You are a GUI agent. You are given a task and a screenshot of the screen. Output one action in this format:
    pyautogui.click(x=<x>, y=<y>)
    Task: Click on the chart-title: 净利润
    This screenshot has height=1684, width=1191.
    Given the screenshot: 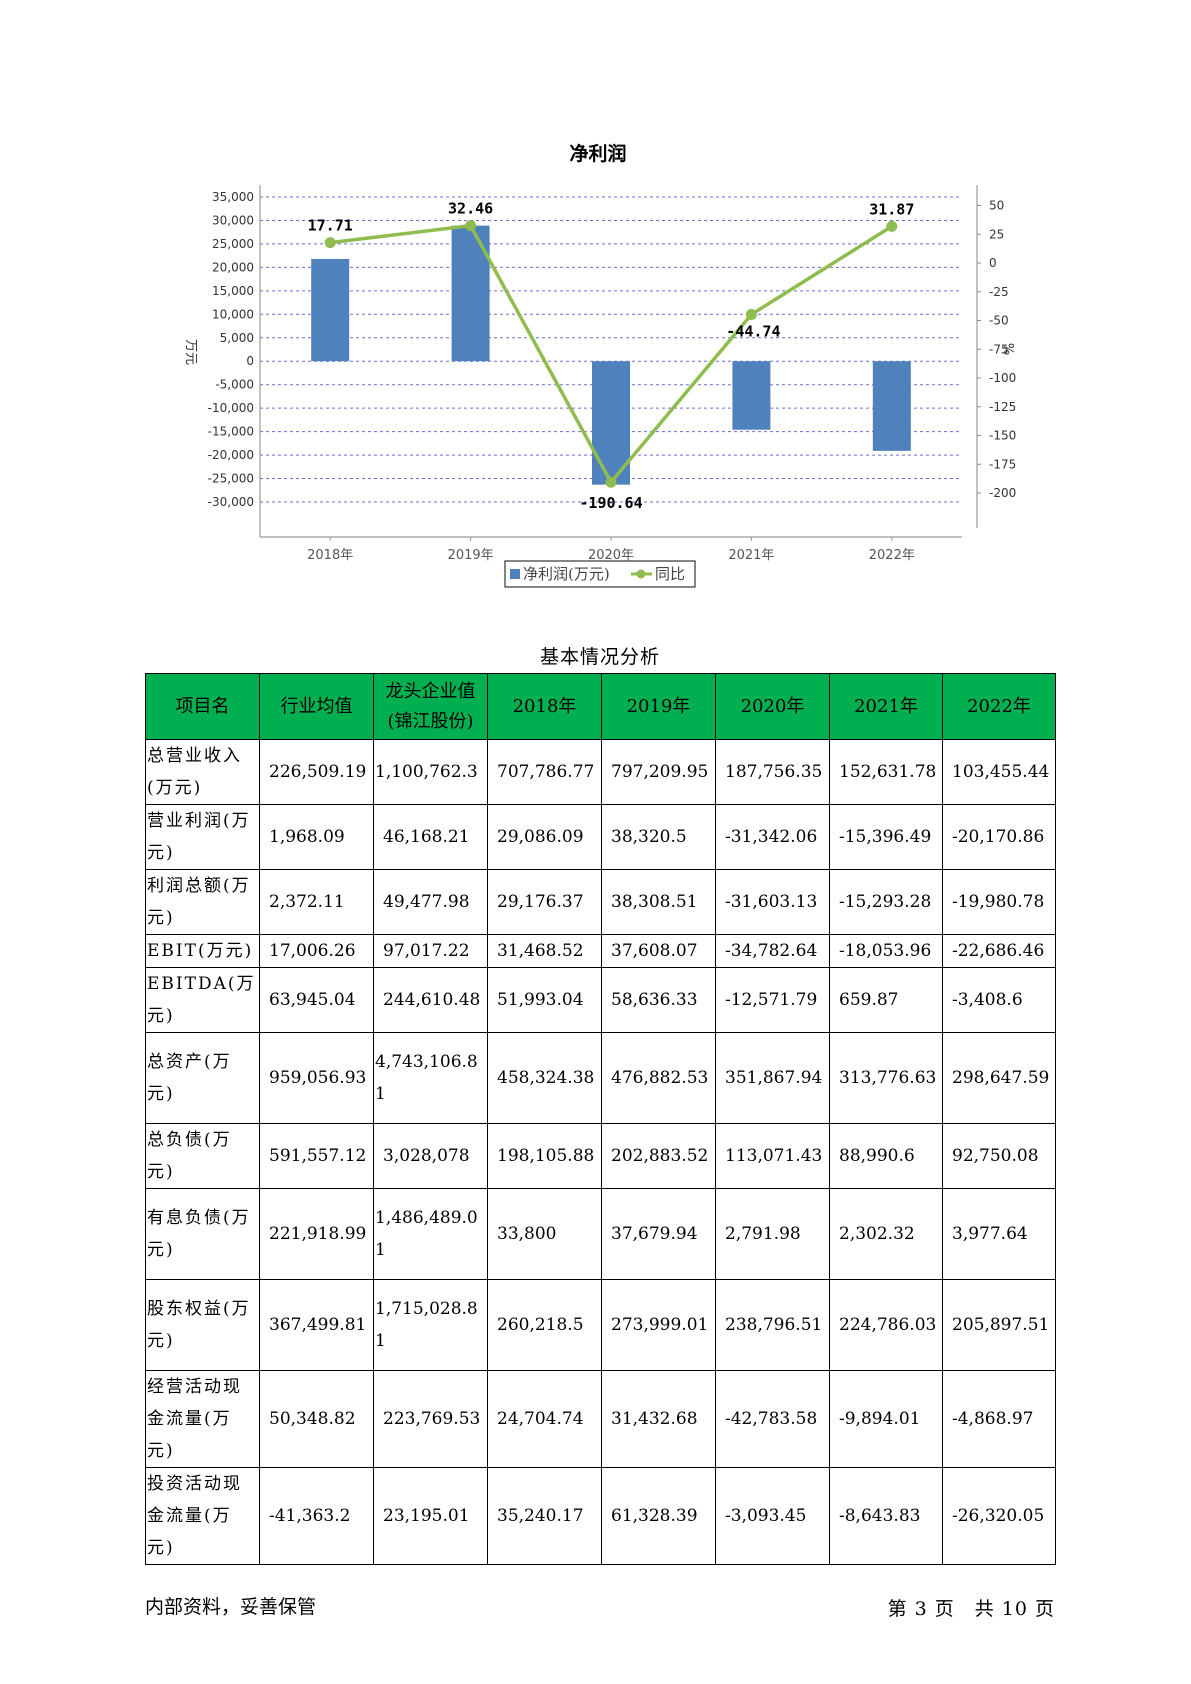 What is the action you would take?
    pyautogui.click(x=597, y=153)
    